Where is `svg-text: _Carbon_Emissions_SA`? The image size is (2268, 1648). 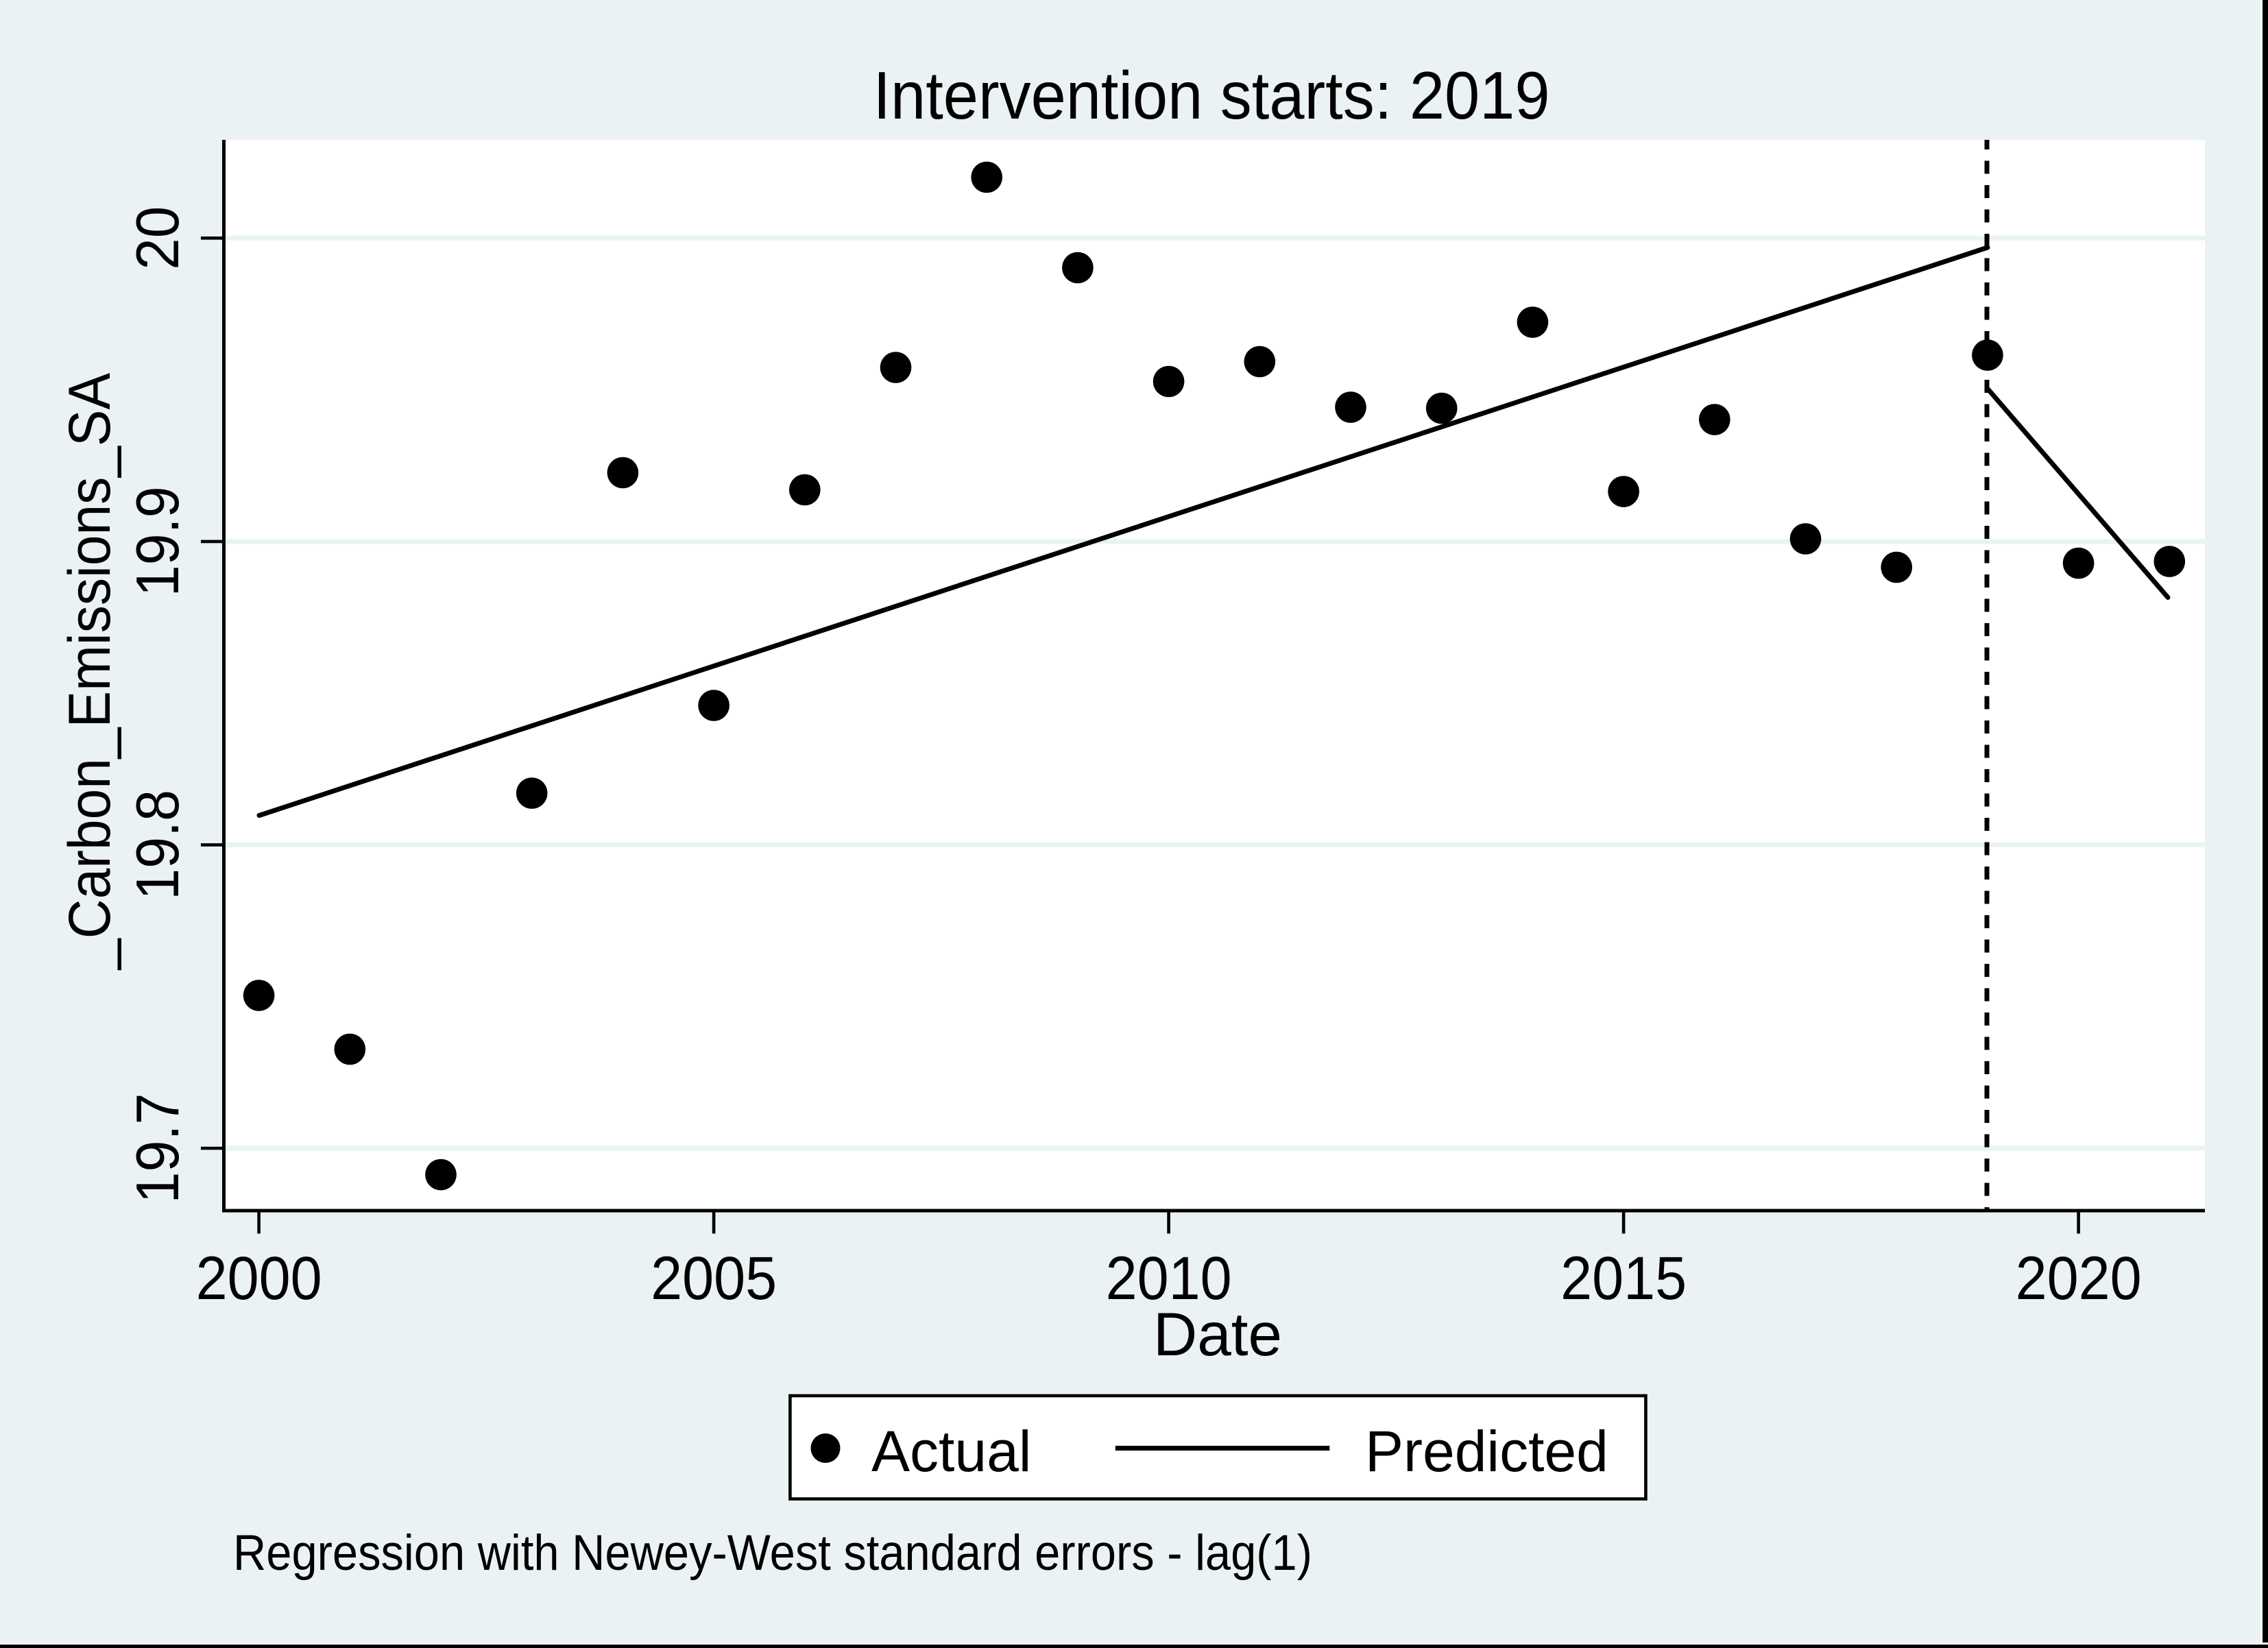 svg-text: _Carbon_Emissions_SA is located at coordinates (90, 671).